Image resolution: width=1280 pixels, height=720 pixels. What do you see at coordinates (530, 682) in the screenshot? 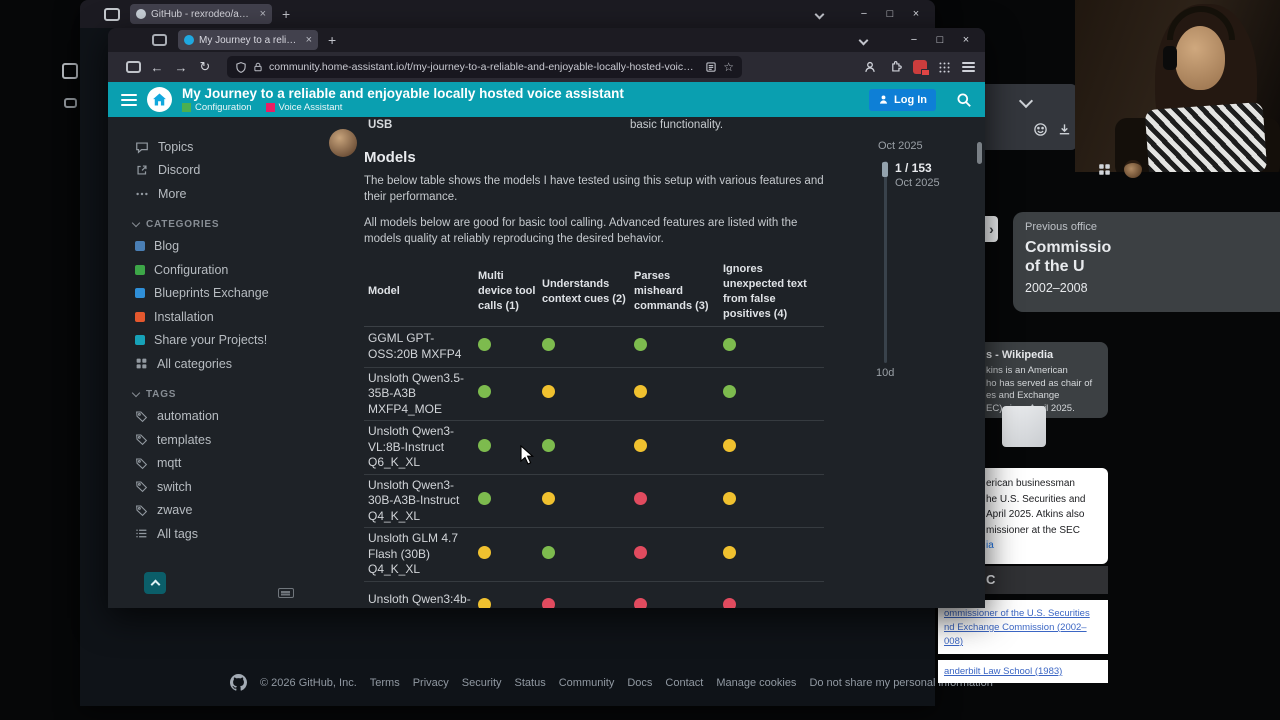
I see `footer-link-status: Status` at bounding box center [530, 682].